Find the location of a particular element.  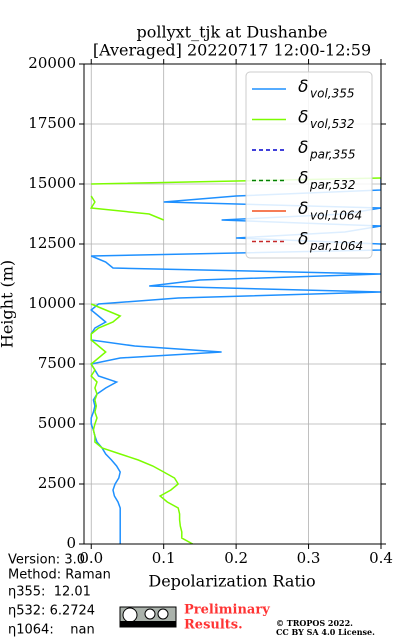

y-tick-label: 20000 is located at coordinates (52, 63).